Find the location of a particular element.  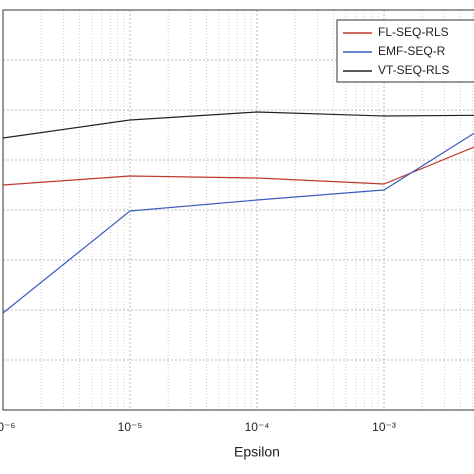

legend-label: VT-SEQ-RLS is located at coordinates (413, 70).